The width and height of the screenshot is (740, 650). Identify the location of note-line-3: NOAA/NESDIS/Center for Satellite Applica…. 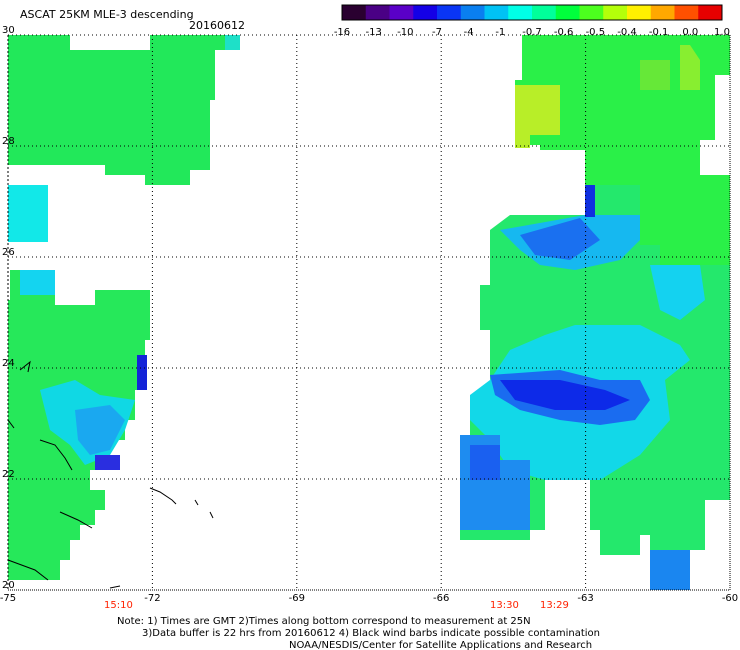
(440, 645).